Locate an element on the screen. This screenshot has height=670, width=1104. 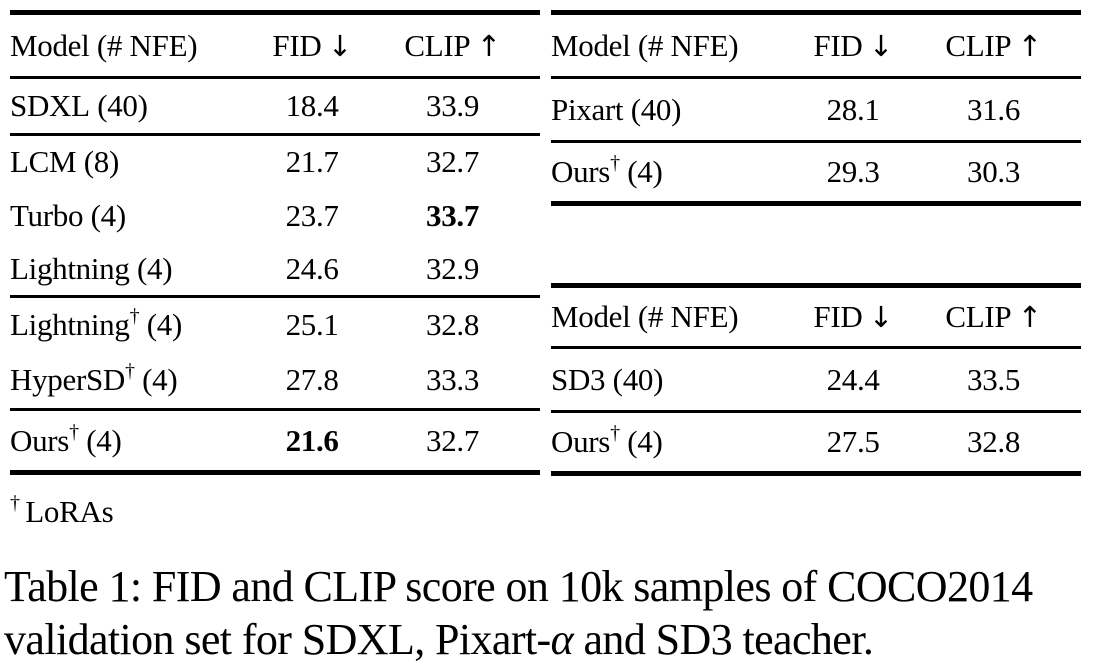
clip-value: 31.6 is located at coordinates (994, 109).